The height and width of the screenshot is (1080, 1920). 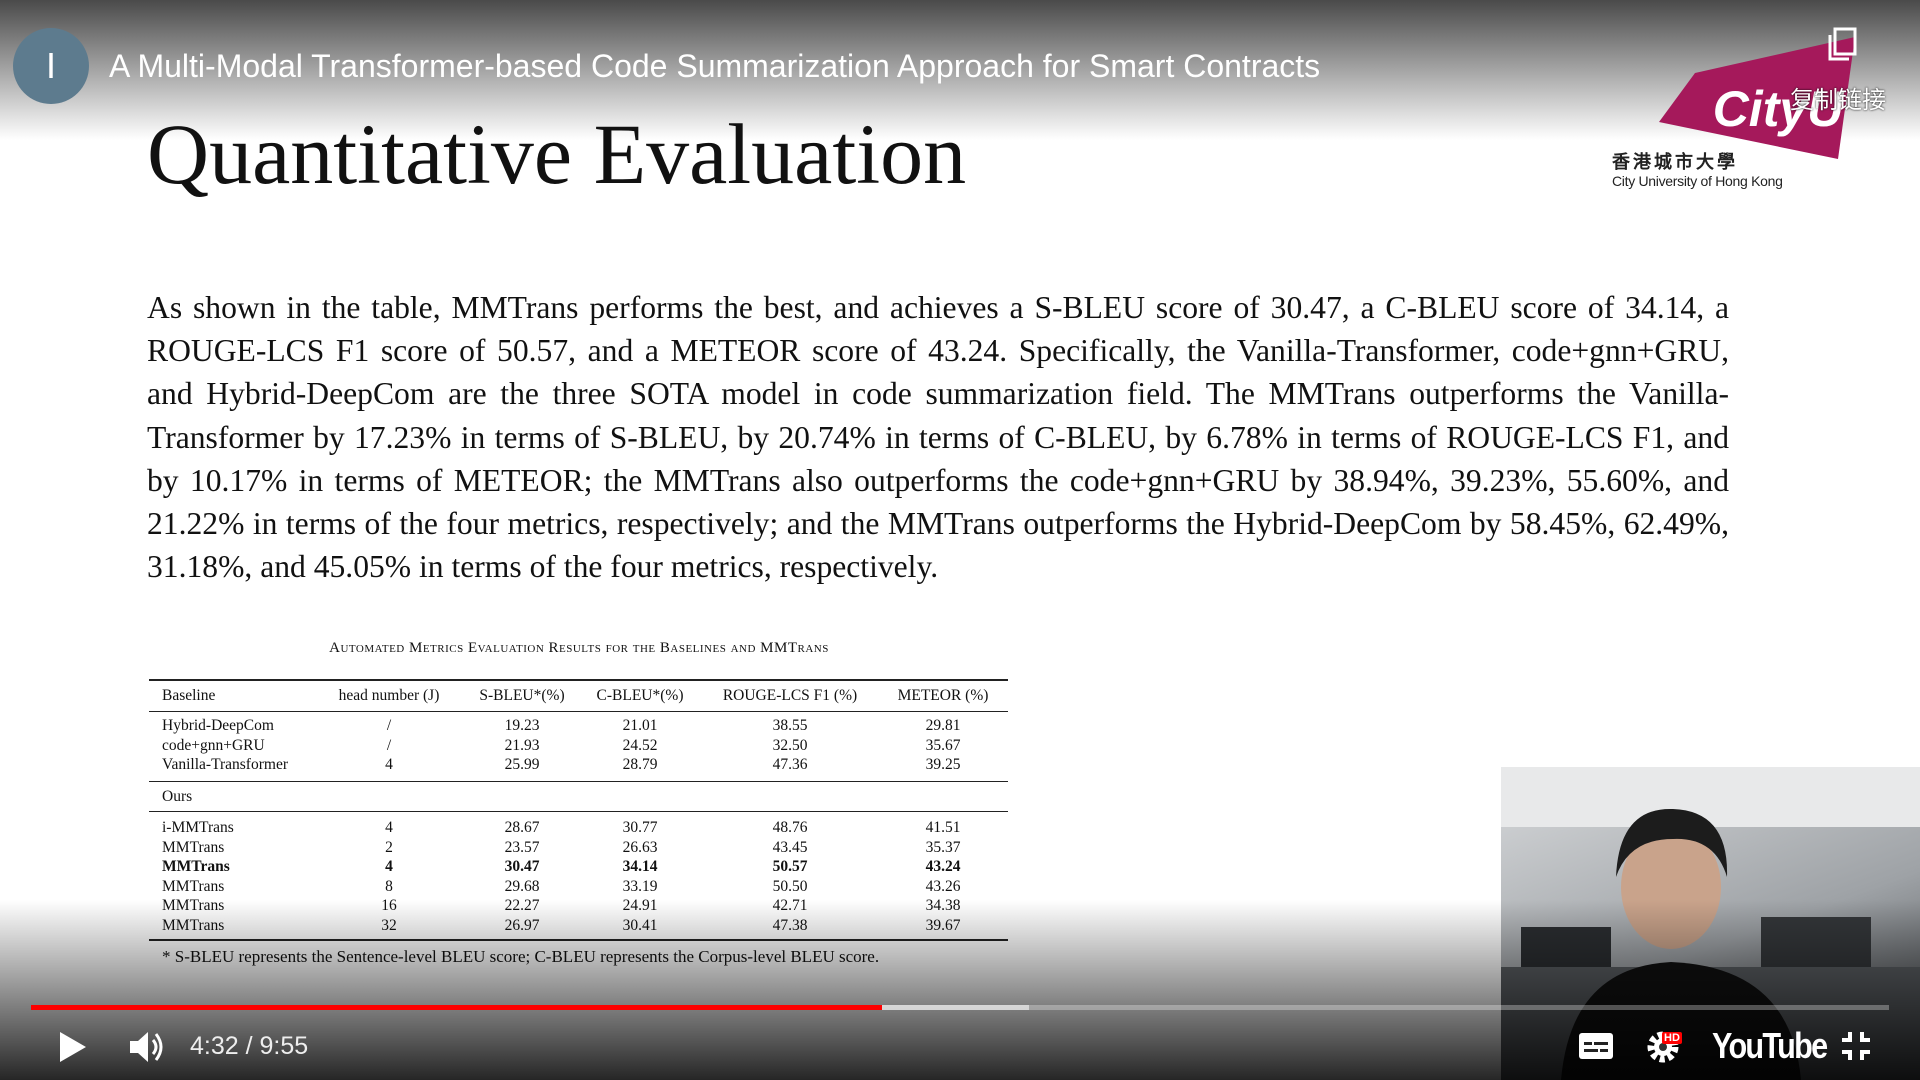 What do you see at coordinates (790, 847) in the screenshot?
I see `table-cell: 43.45` at bounding box center [790, 847].